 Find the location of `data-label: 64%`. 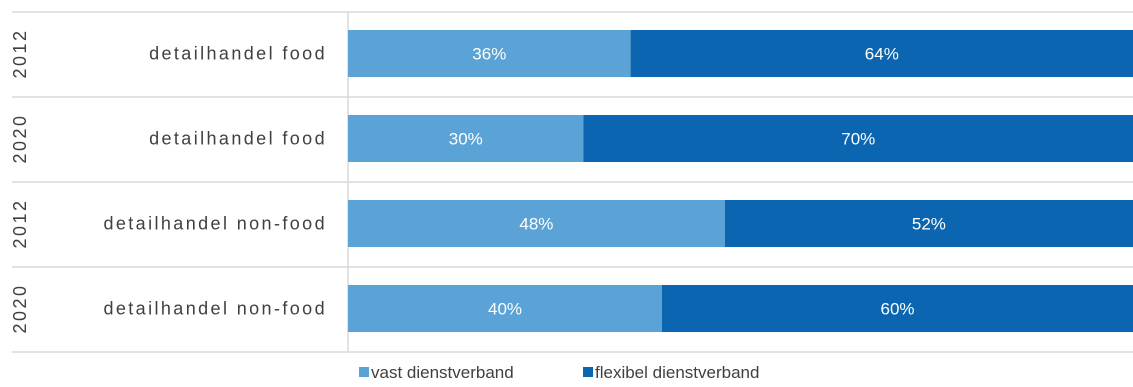

data-label: 64% is located at coordinates (882, 54).